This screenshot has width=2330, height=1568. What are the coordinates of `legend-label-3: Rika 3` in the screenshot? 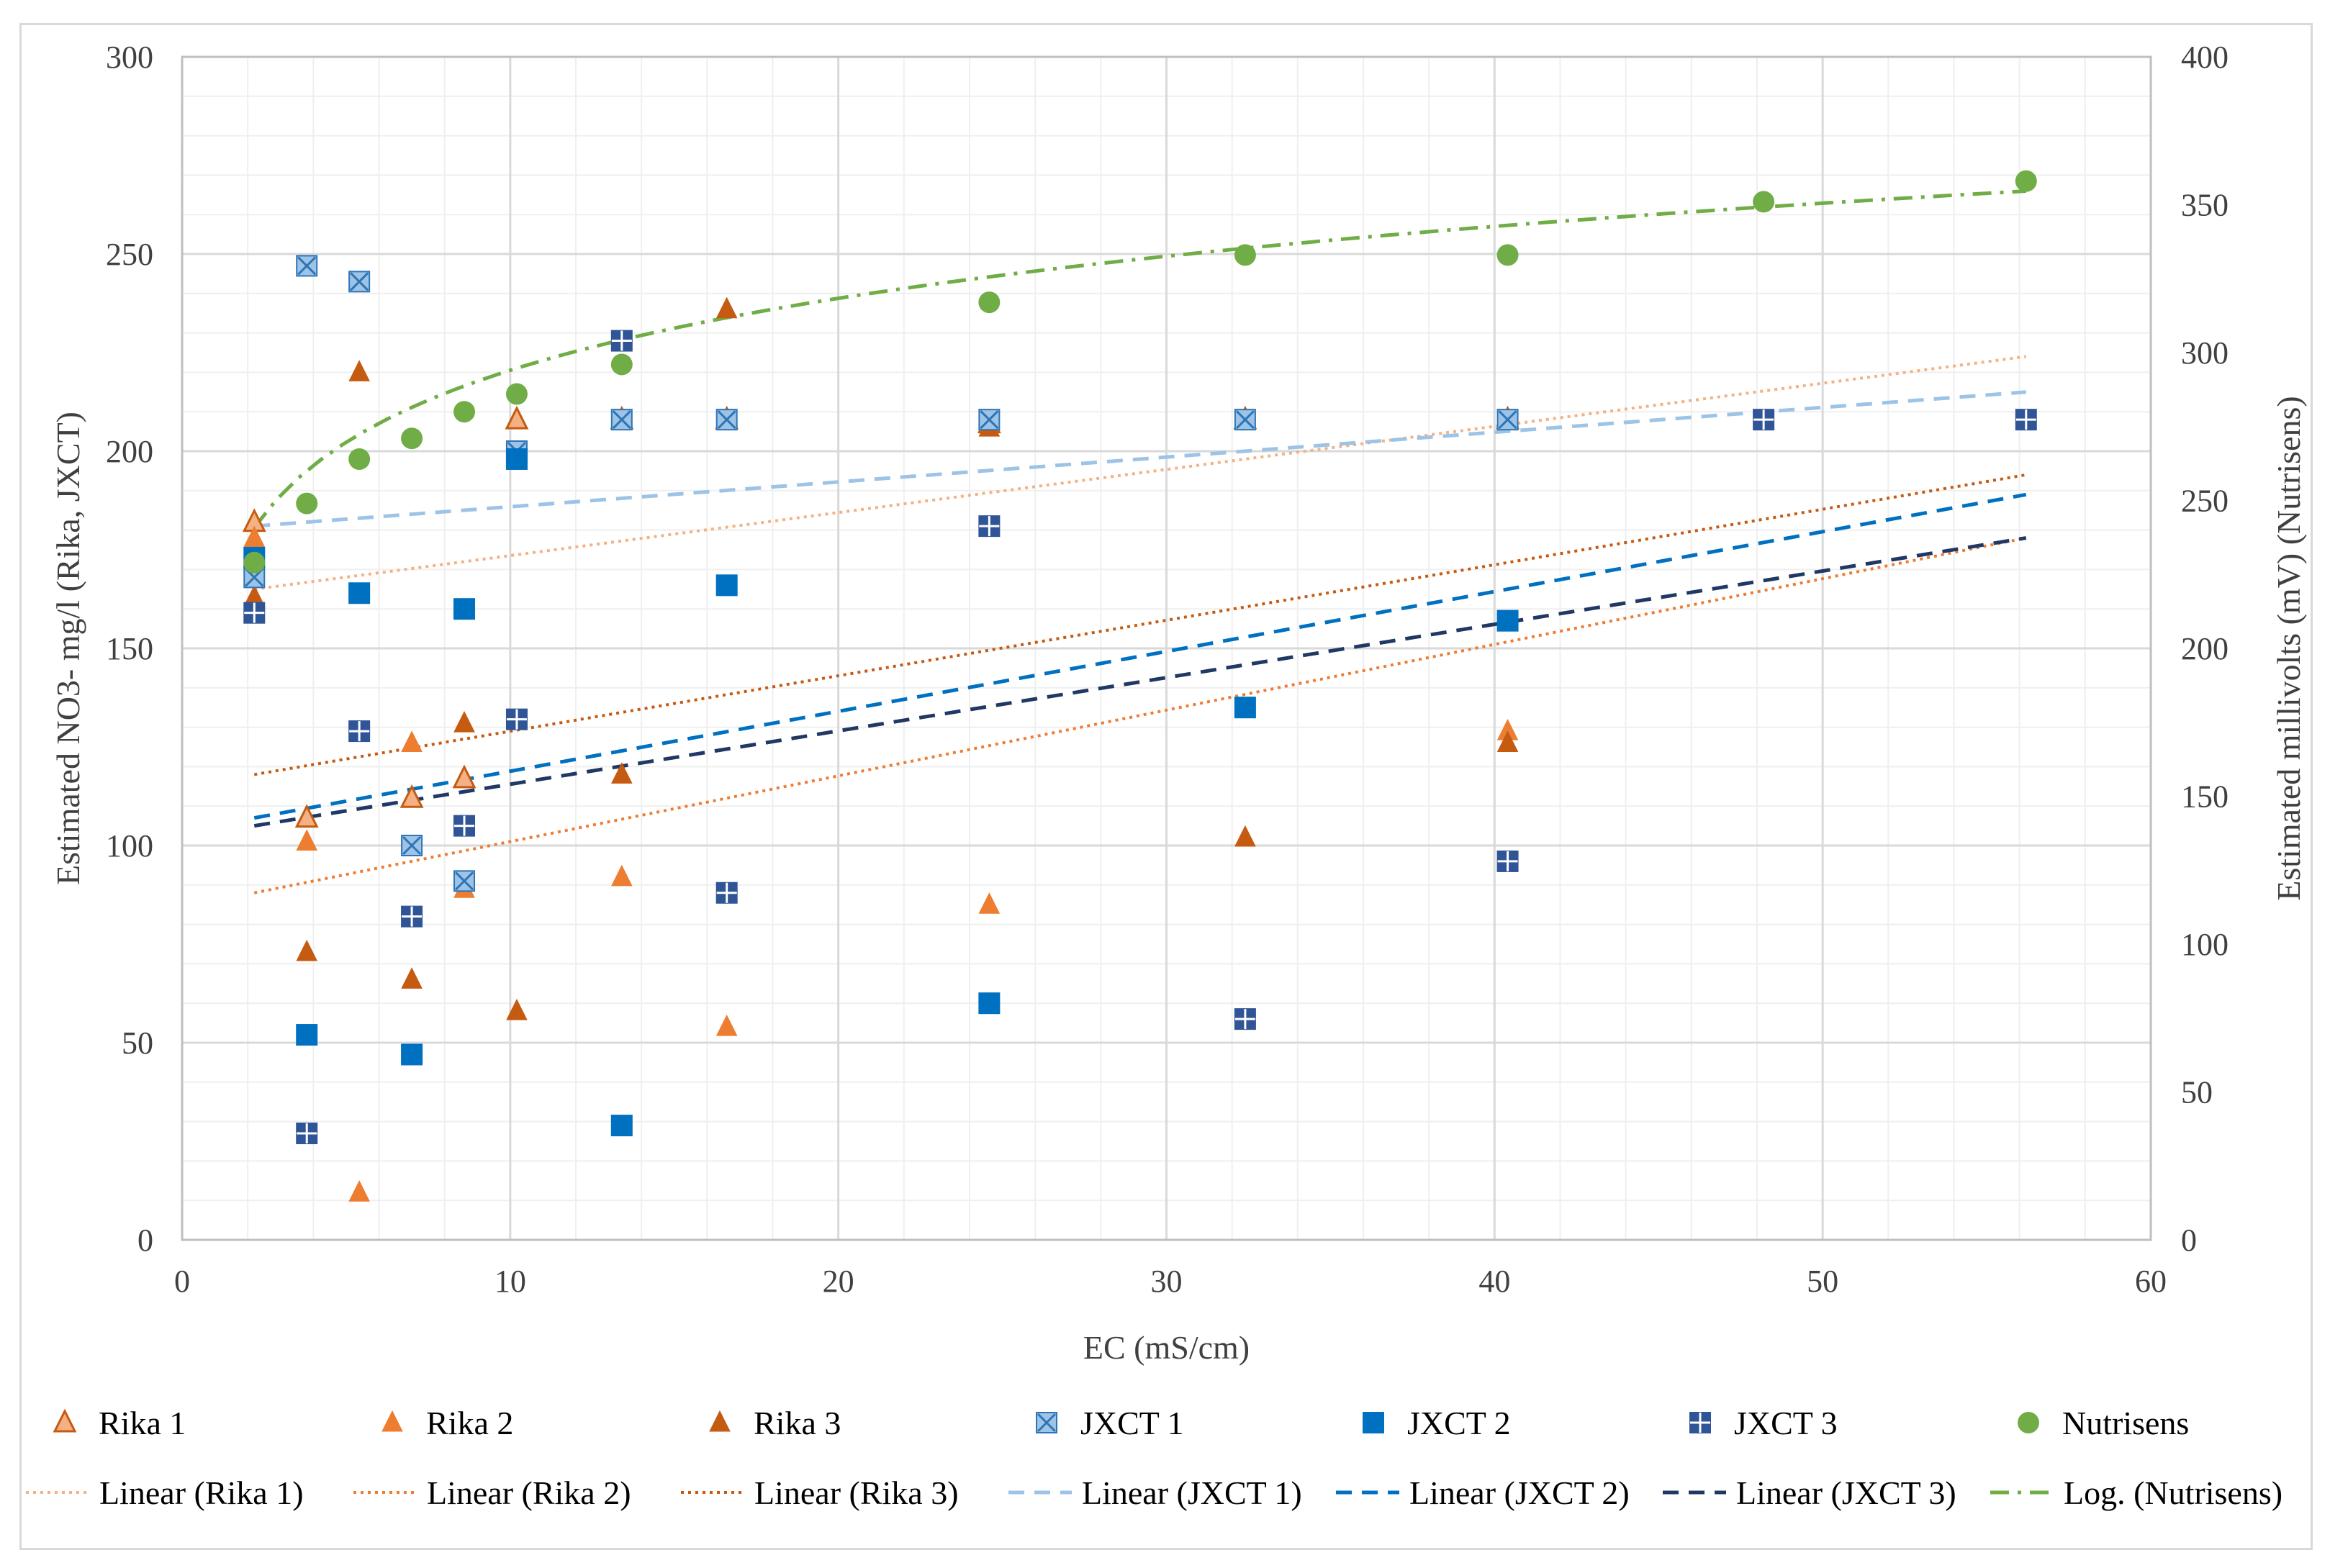 It's located at (797, 1423).